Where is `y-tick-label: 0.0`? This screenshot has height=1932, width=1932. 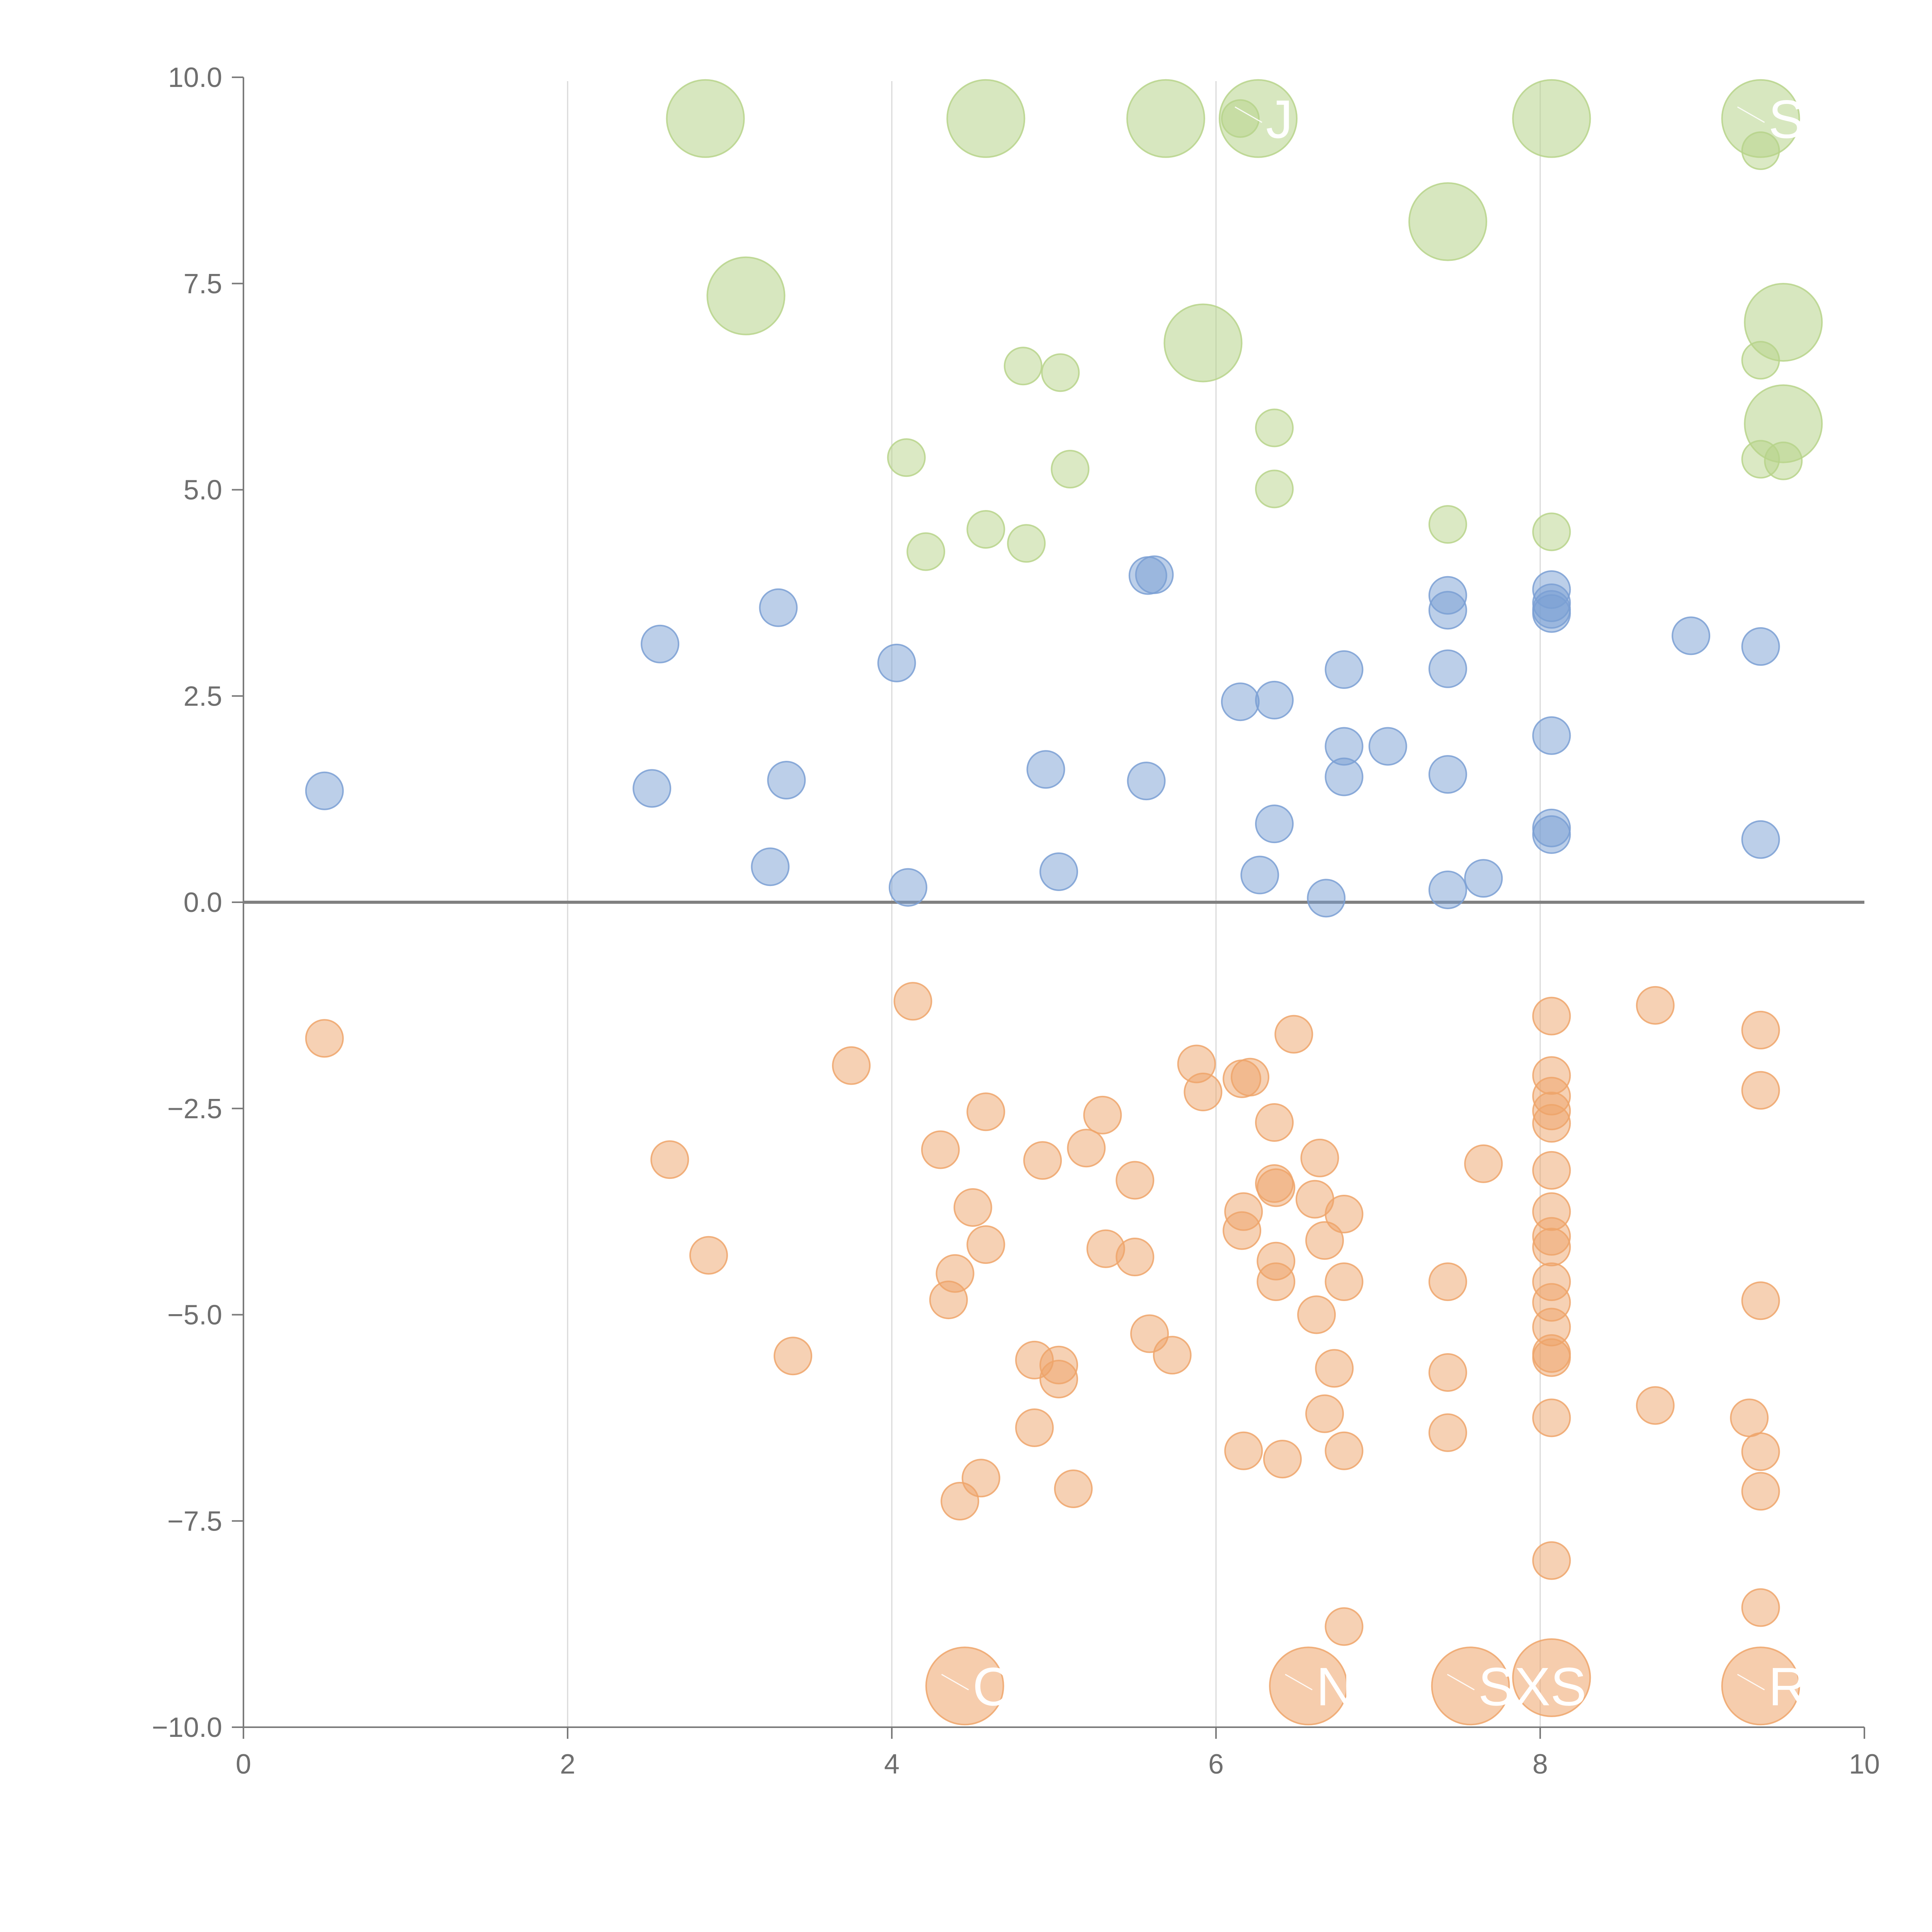 y-tick-label: 0.0 is located at coordinates (203, 903).